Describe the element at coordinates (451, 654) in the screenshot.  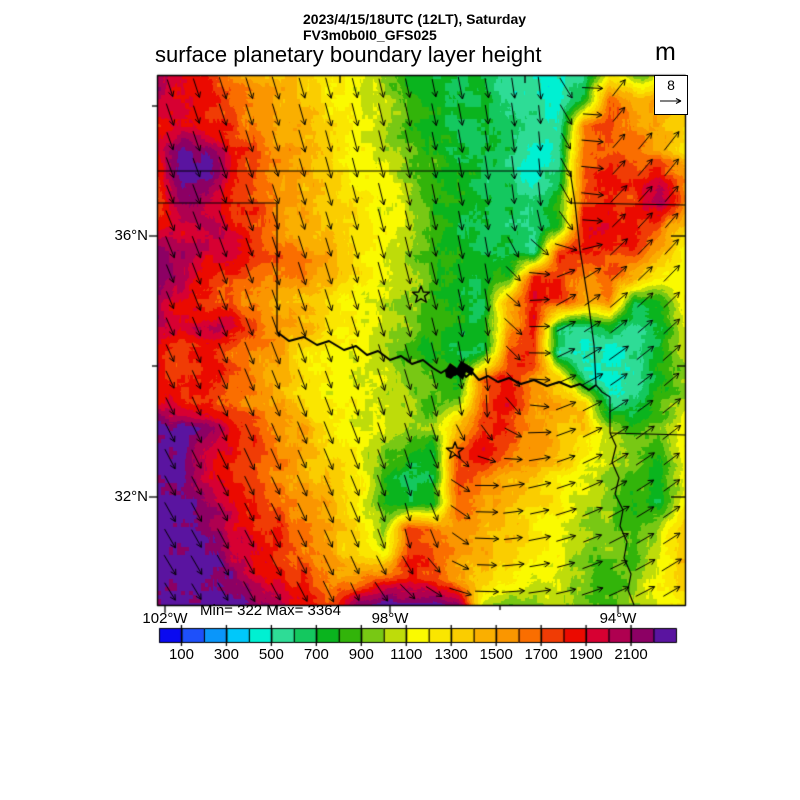
I see `colorbar-tick-label: 1300` at that location.